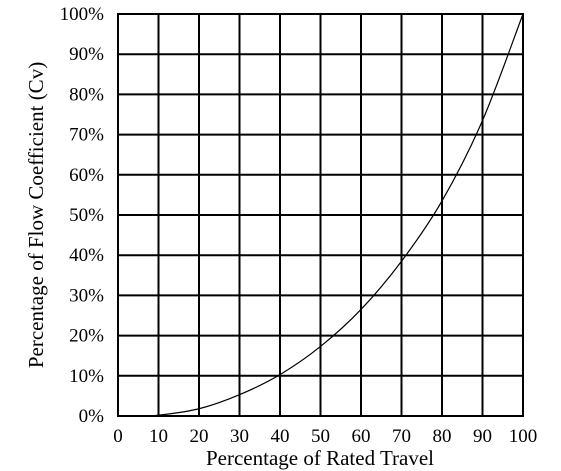  Describe the element at coordinates (86, 376) in the screenshot. I see `y-tick-label: 10%` at that location.